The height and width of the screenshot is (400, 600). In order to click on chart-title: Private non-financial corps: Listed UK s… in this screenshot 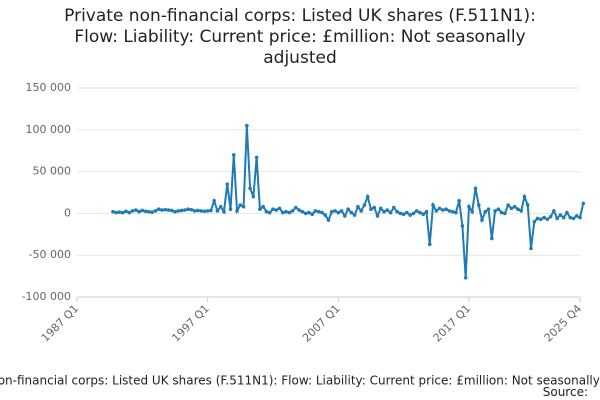, I will do `click(300, 37)`.